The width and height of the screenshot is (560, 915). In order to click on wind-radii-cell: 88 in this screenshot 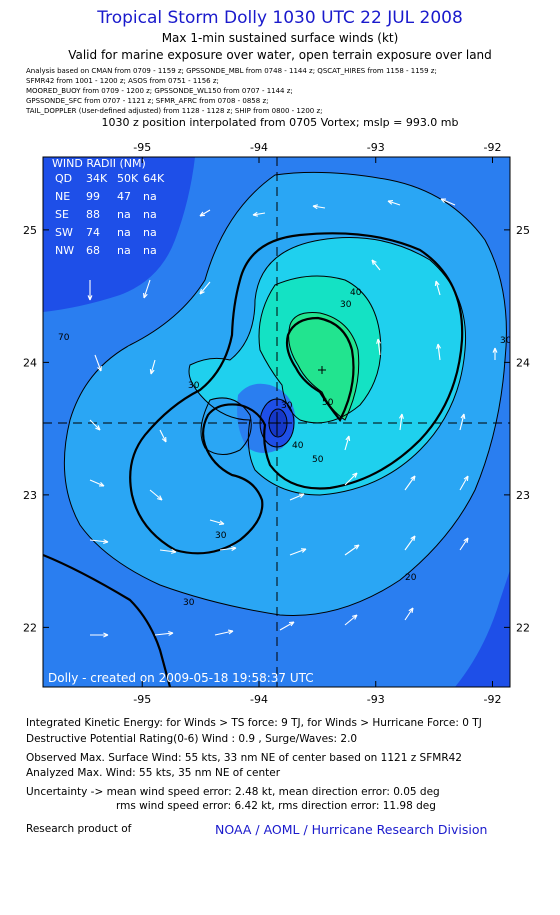, I will do `click(93, 214)`.